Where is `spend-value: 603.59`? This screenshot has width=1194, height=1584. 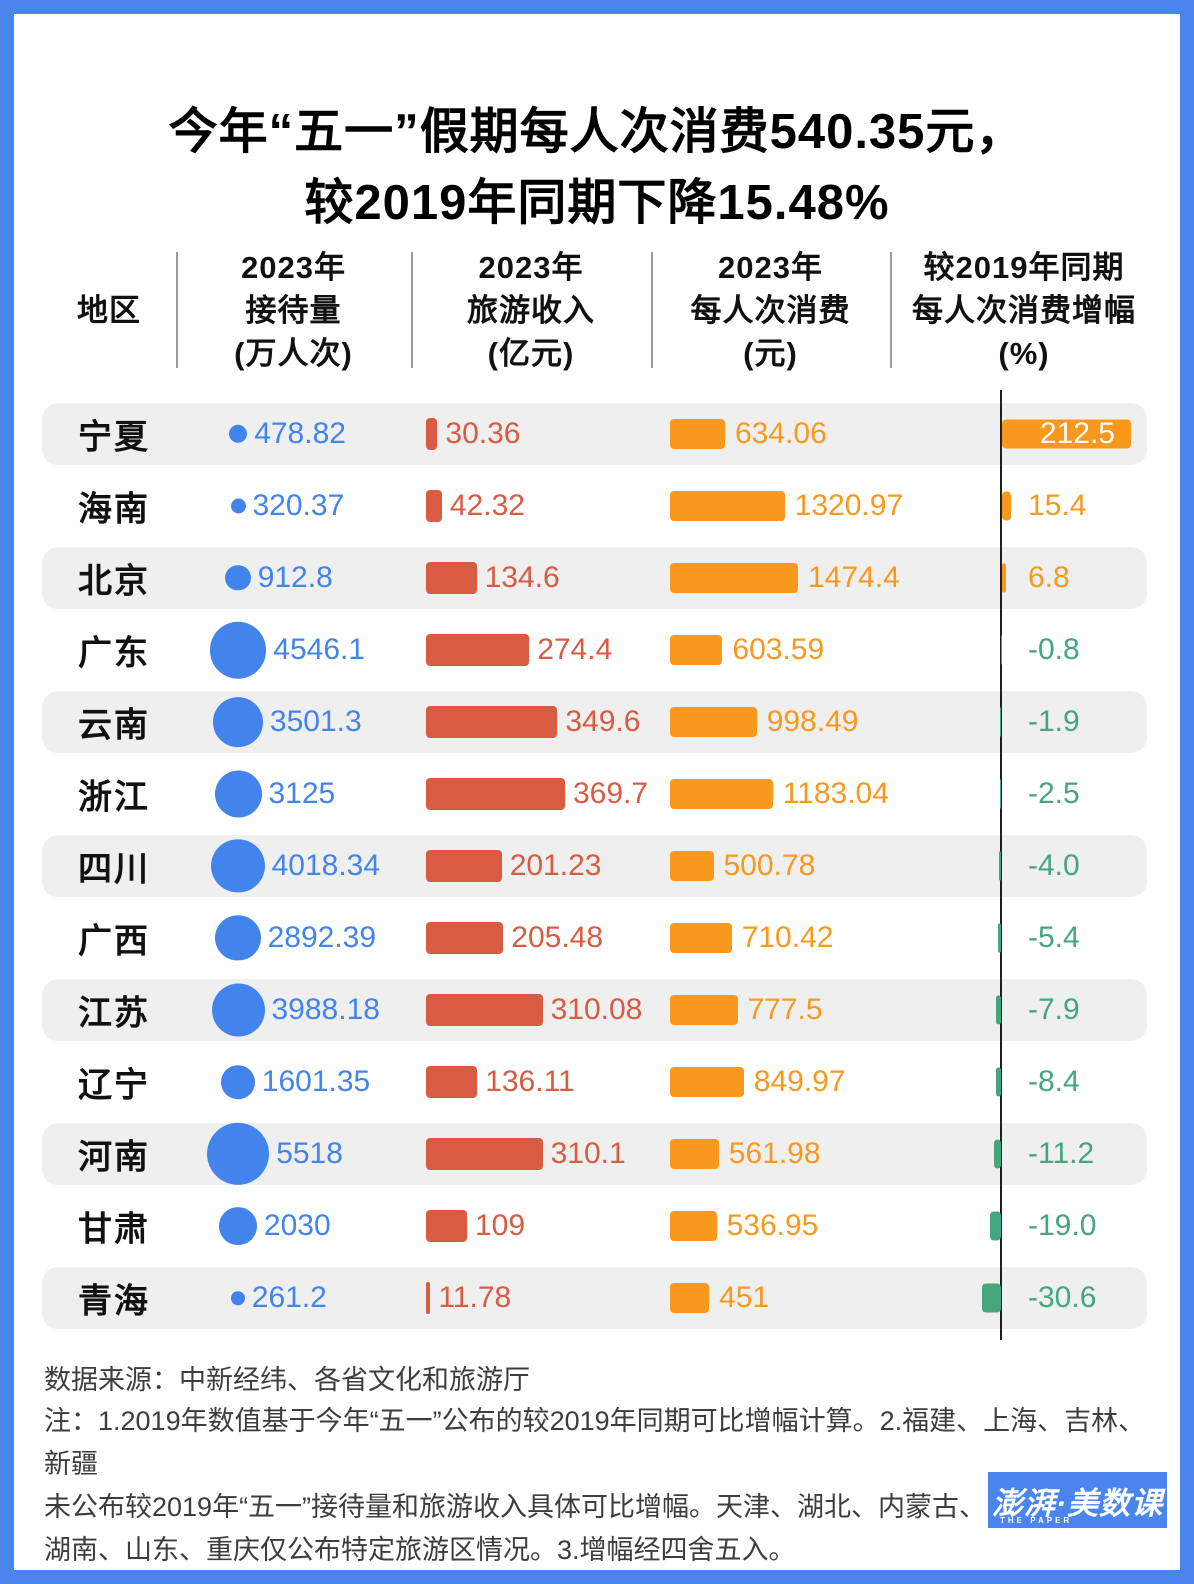 spend-value: 603.59 is located at coordinates (778, 649).